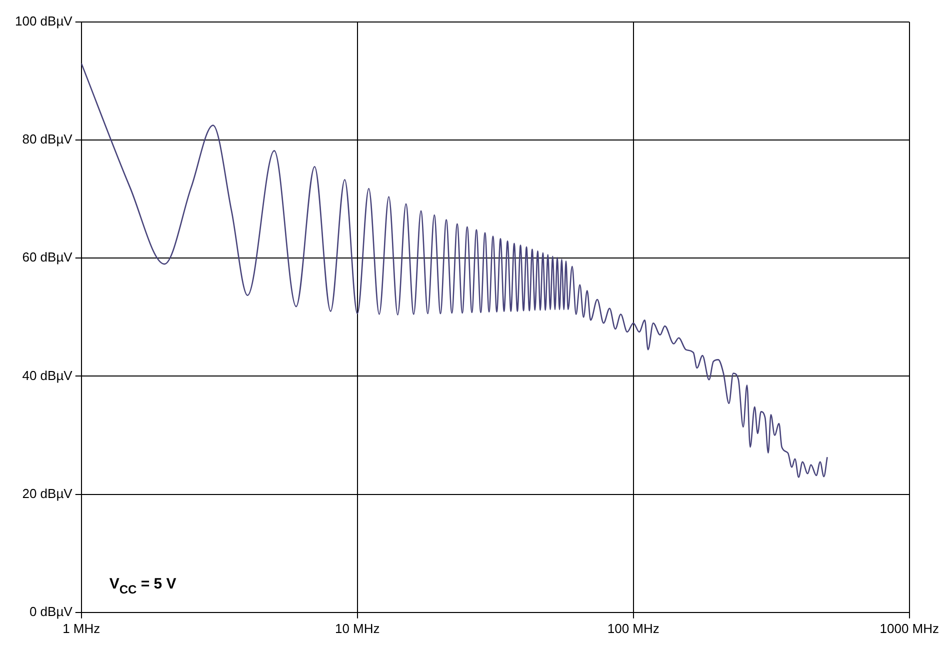  Describe the element at coordinates (51, 611) in the screenshot. I see `y-tick-label: 0 dBµV` at that location.